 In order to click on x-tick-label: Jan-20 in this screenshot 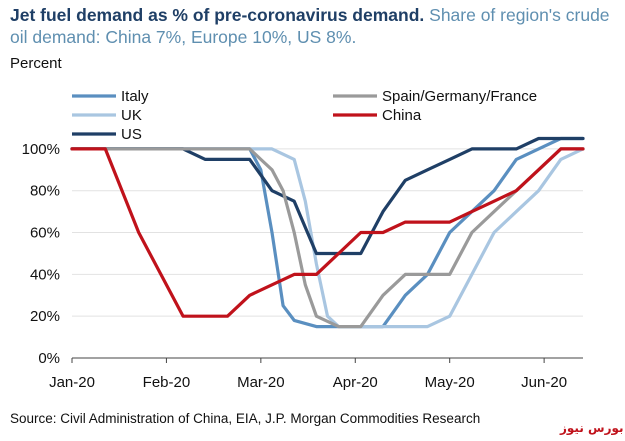, I will do `click(72, 382)`.